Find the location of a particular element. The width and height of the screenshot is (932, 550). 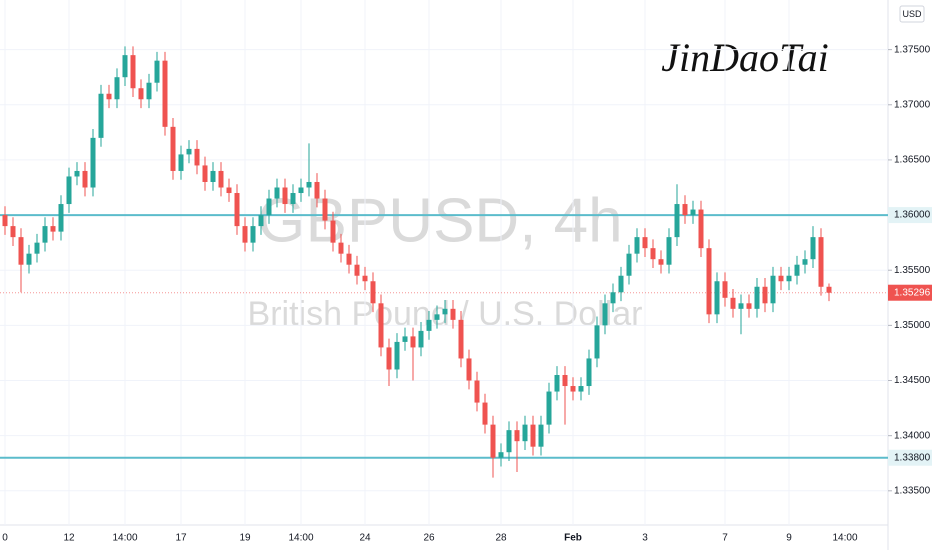

y-tick-label: 1.34500 is located at coordinates (912, 380).